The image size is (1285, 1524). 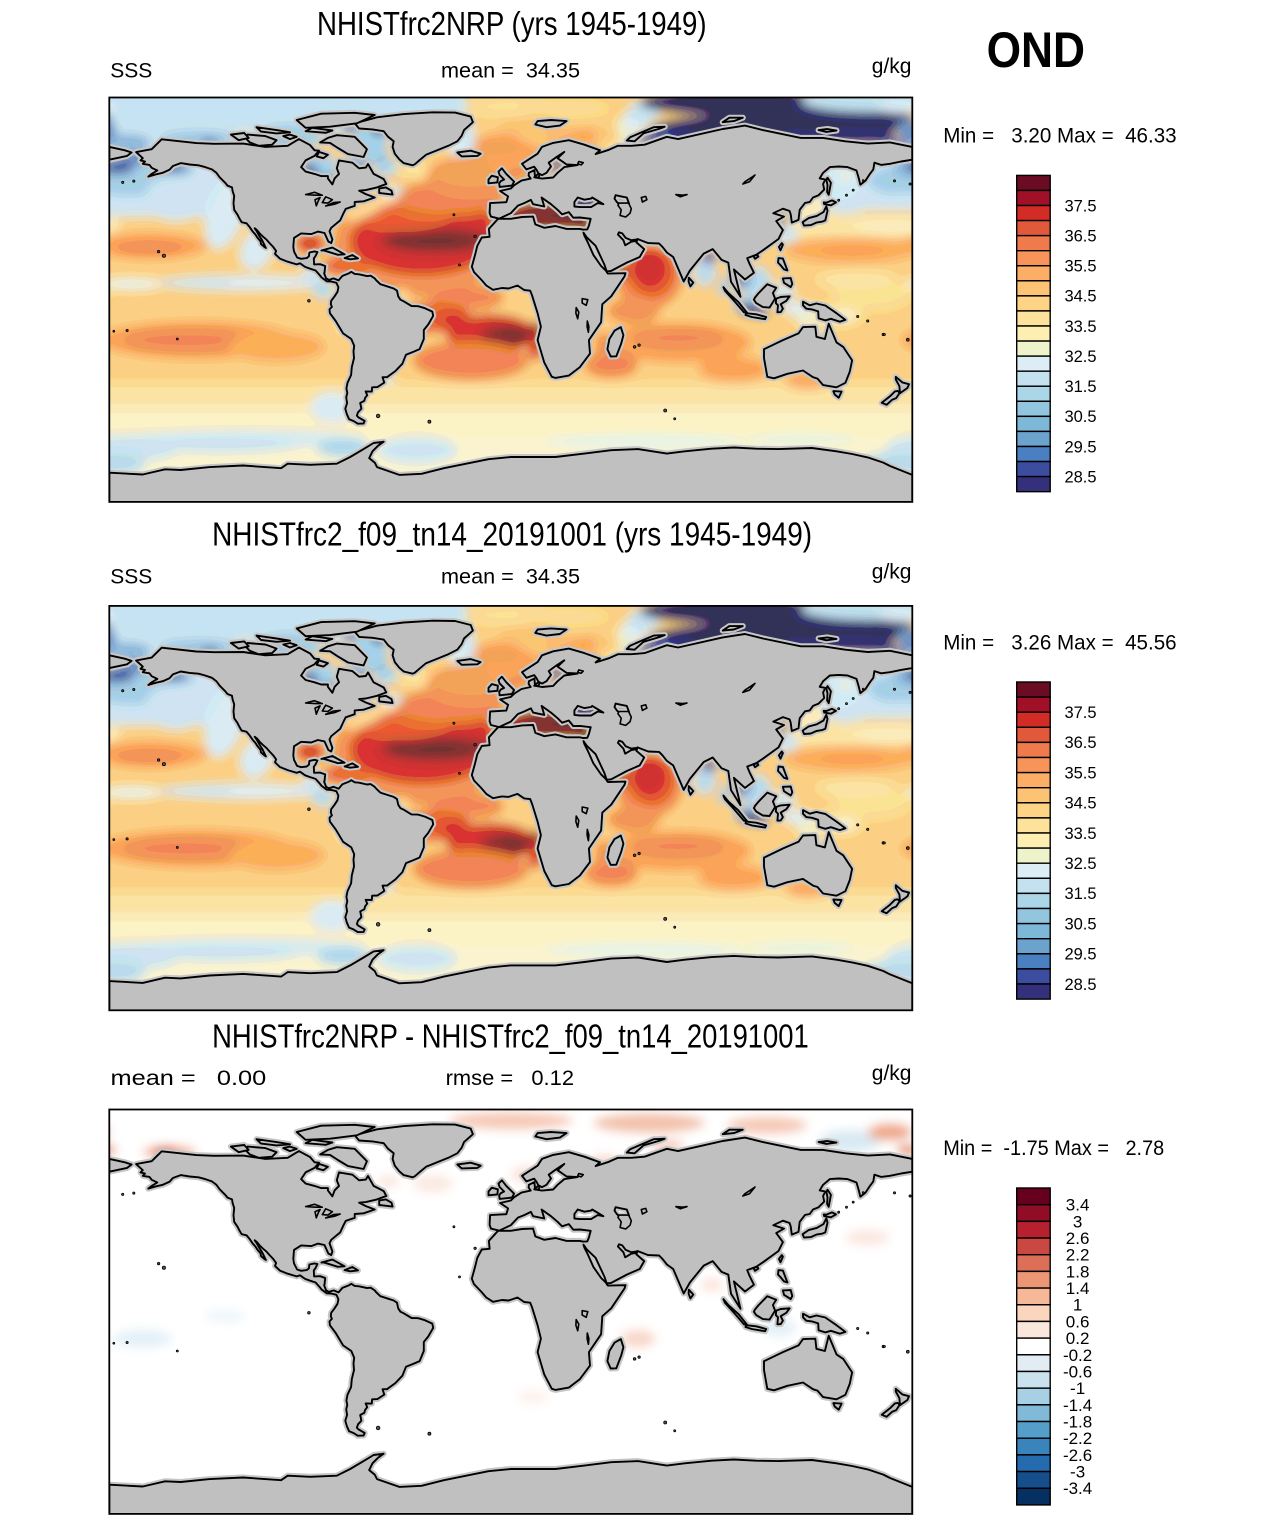 I want to click on svg-text: -1.8, so click(x=1077, y=1422).